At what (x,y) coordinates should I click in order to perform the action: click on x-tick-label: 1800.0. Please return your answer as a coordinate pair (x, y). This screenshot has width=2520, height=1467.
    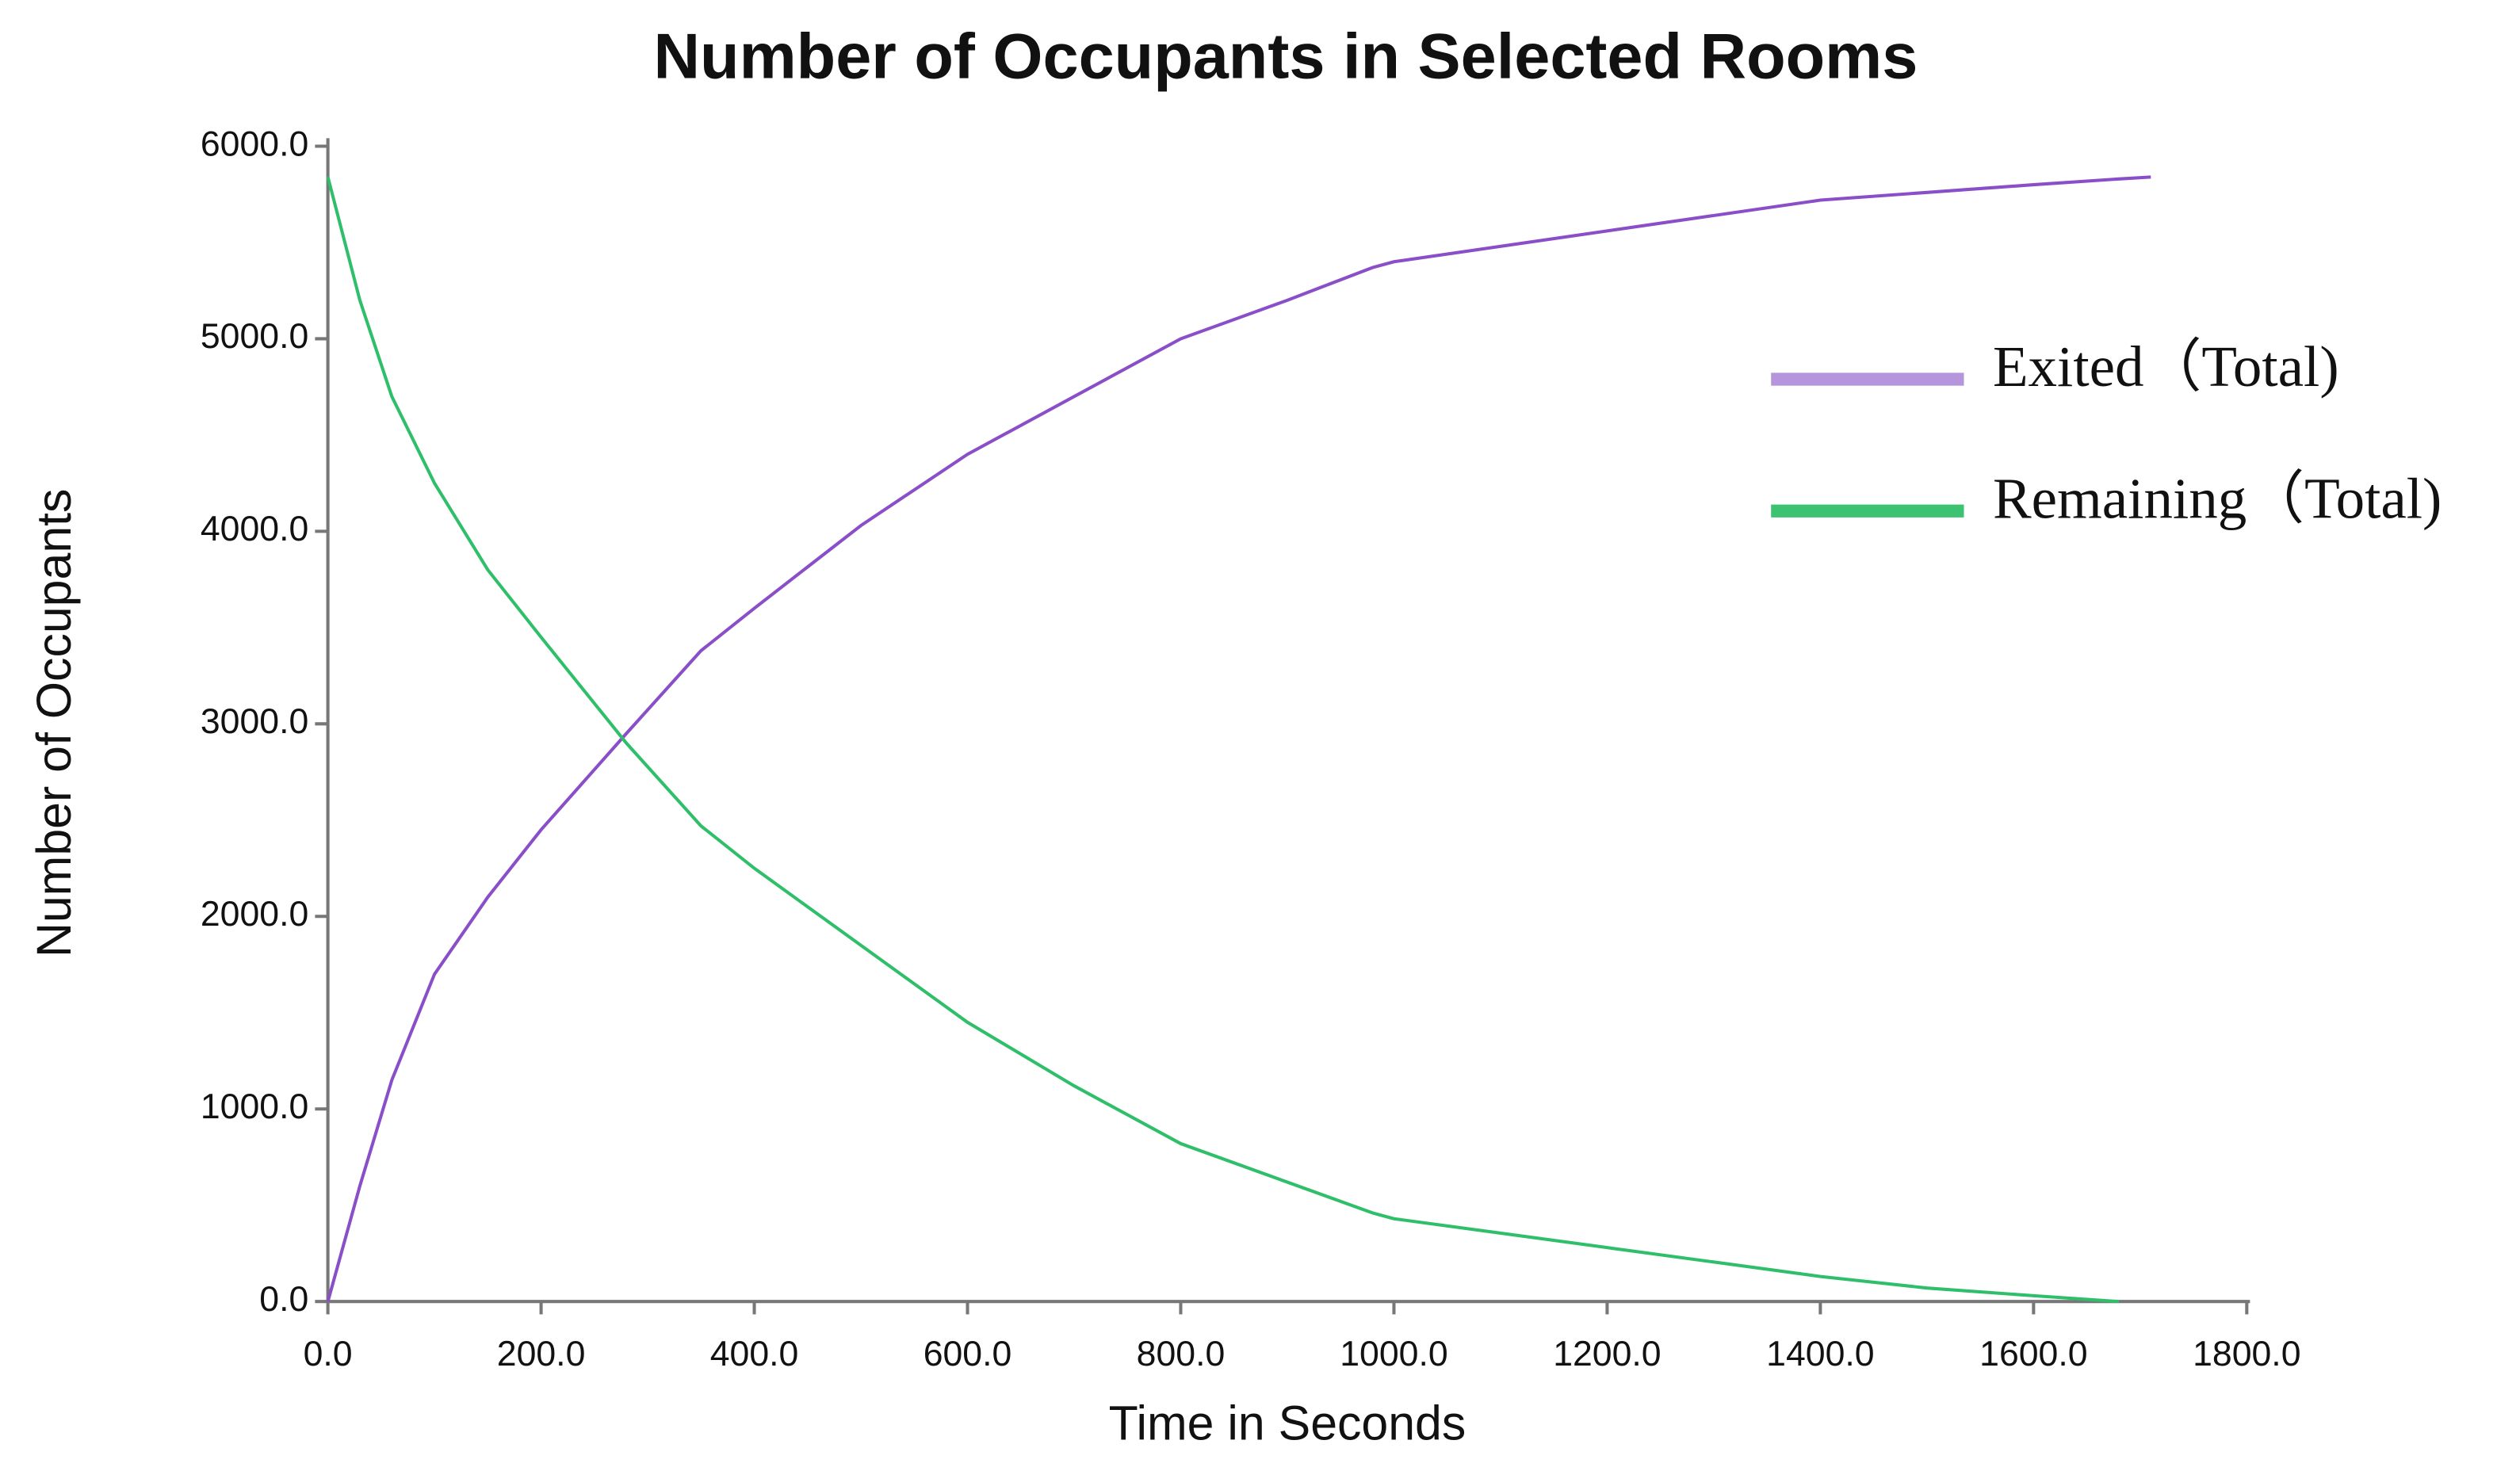
    Looking at the image, I should click on (2246, 1354).